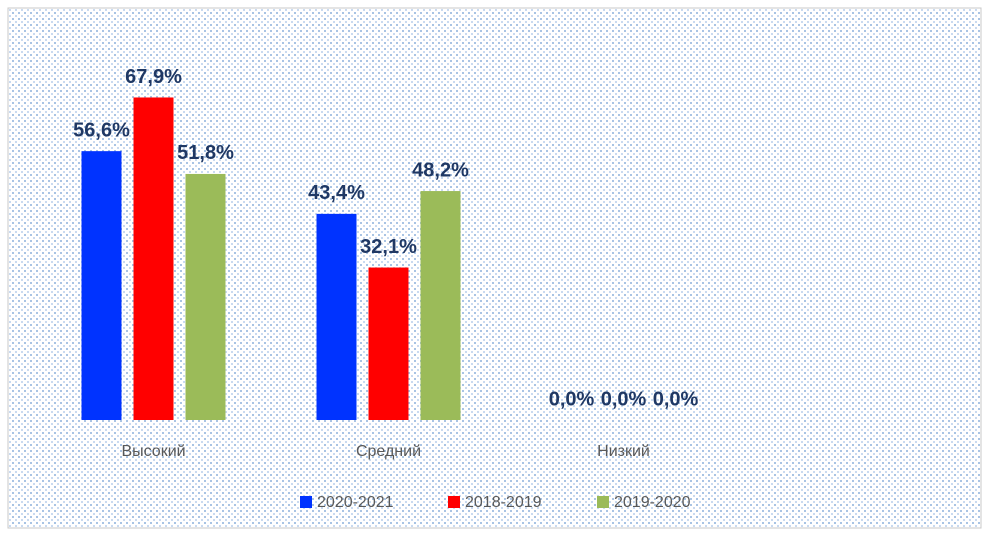 Image resolution: width=989 pixels, height=536 pixels. What do you see at coordinates (440, 170) in the screenshot?
I see `data-label: 48,2%` at bounding box center [440, 170].